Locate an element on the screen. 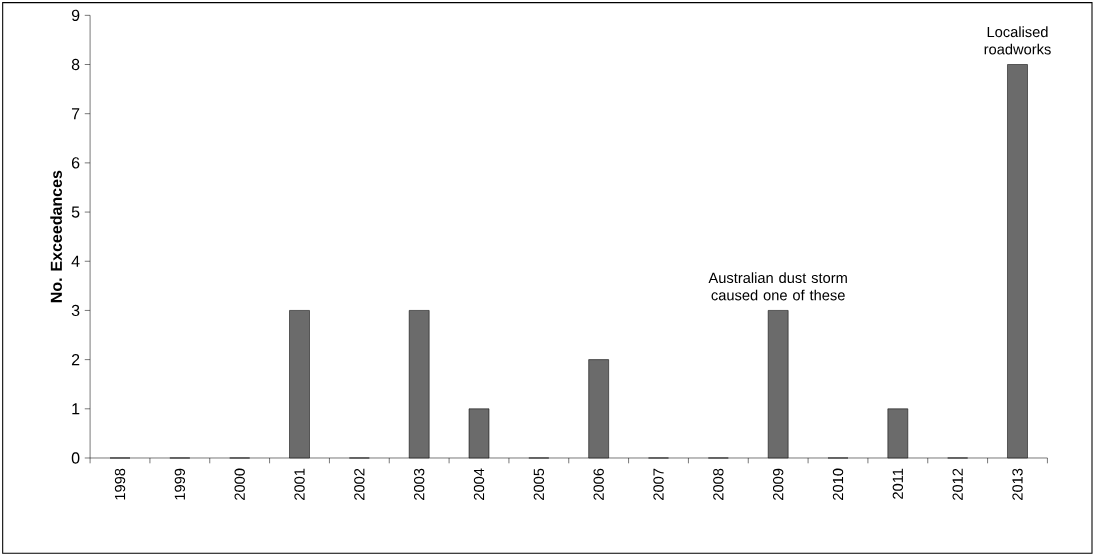 The image size is (1095, 556). y-tick-label: 4 is located at coordinates (75, 261).